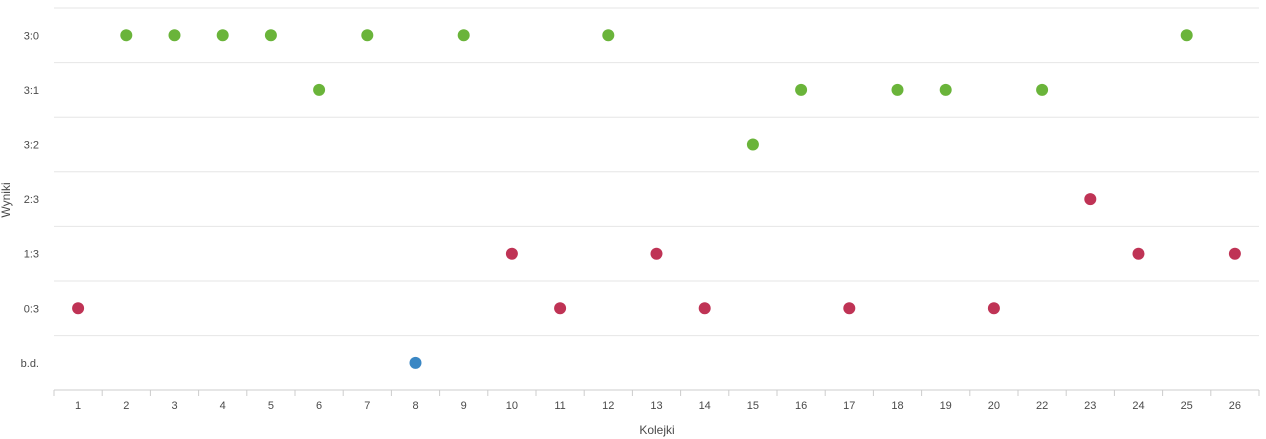  What do you see at coordinates (464, 406) in the screenshot?
I see `x-tick-label: 9` at bounding box center [464, 406].